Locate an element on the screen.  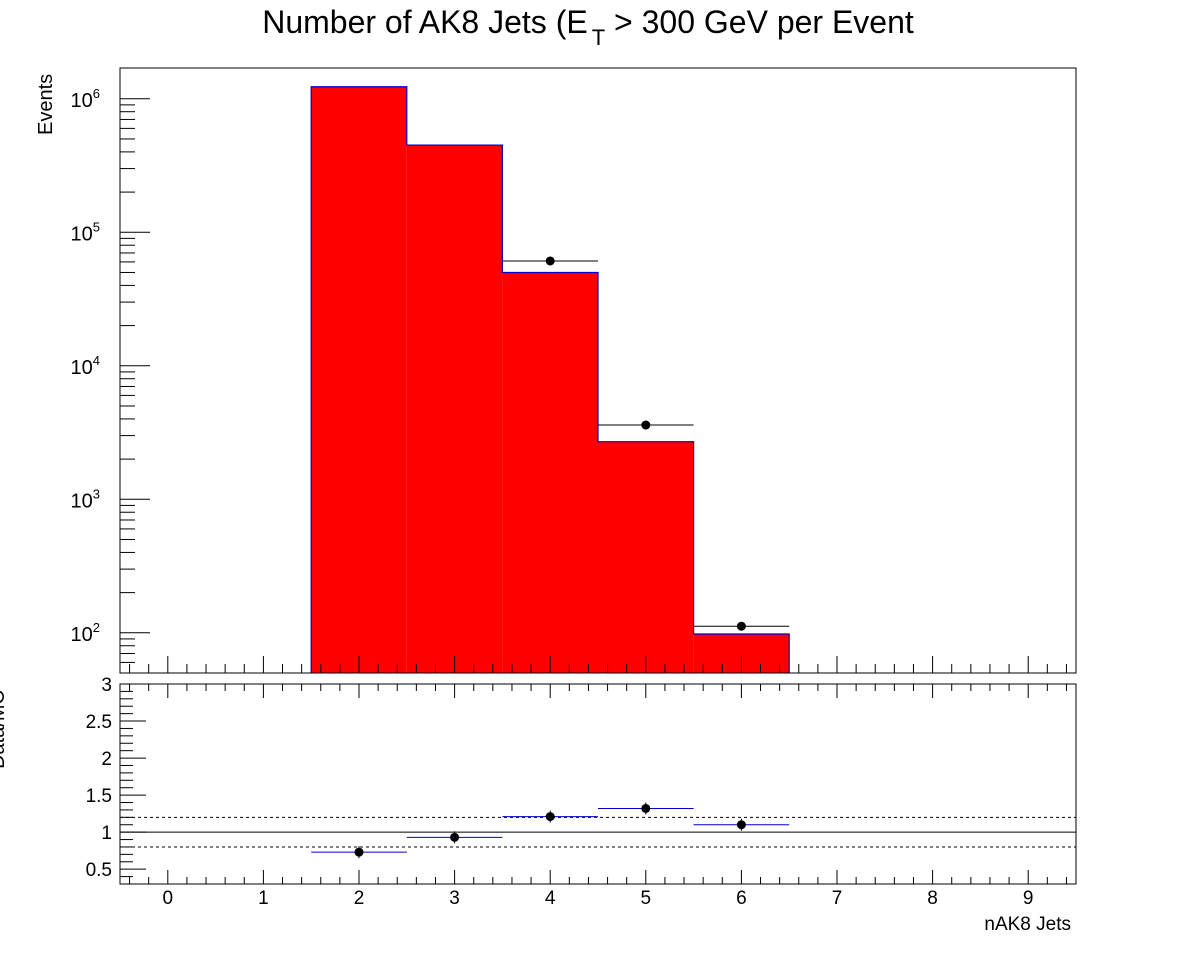
xtick-label: 4 is located at coordinates (550, 898).